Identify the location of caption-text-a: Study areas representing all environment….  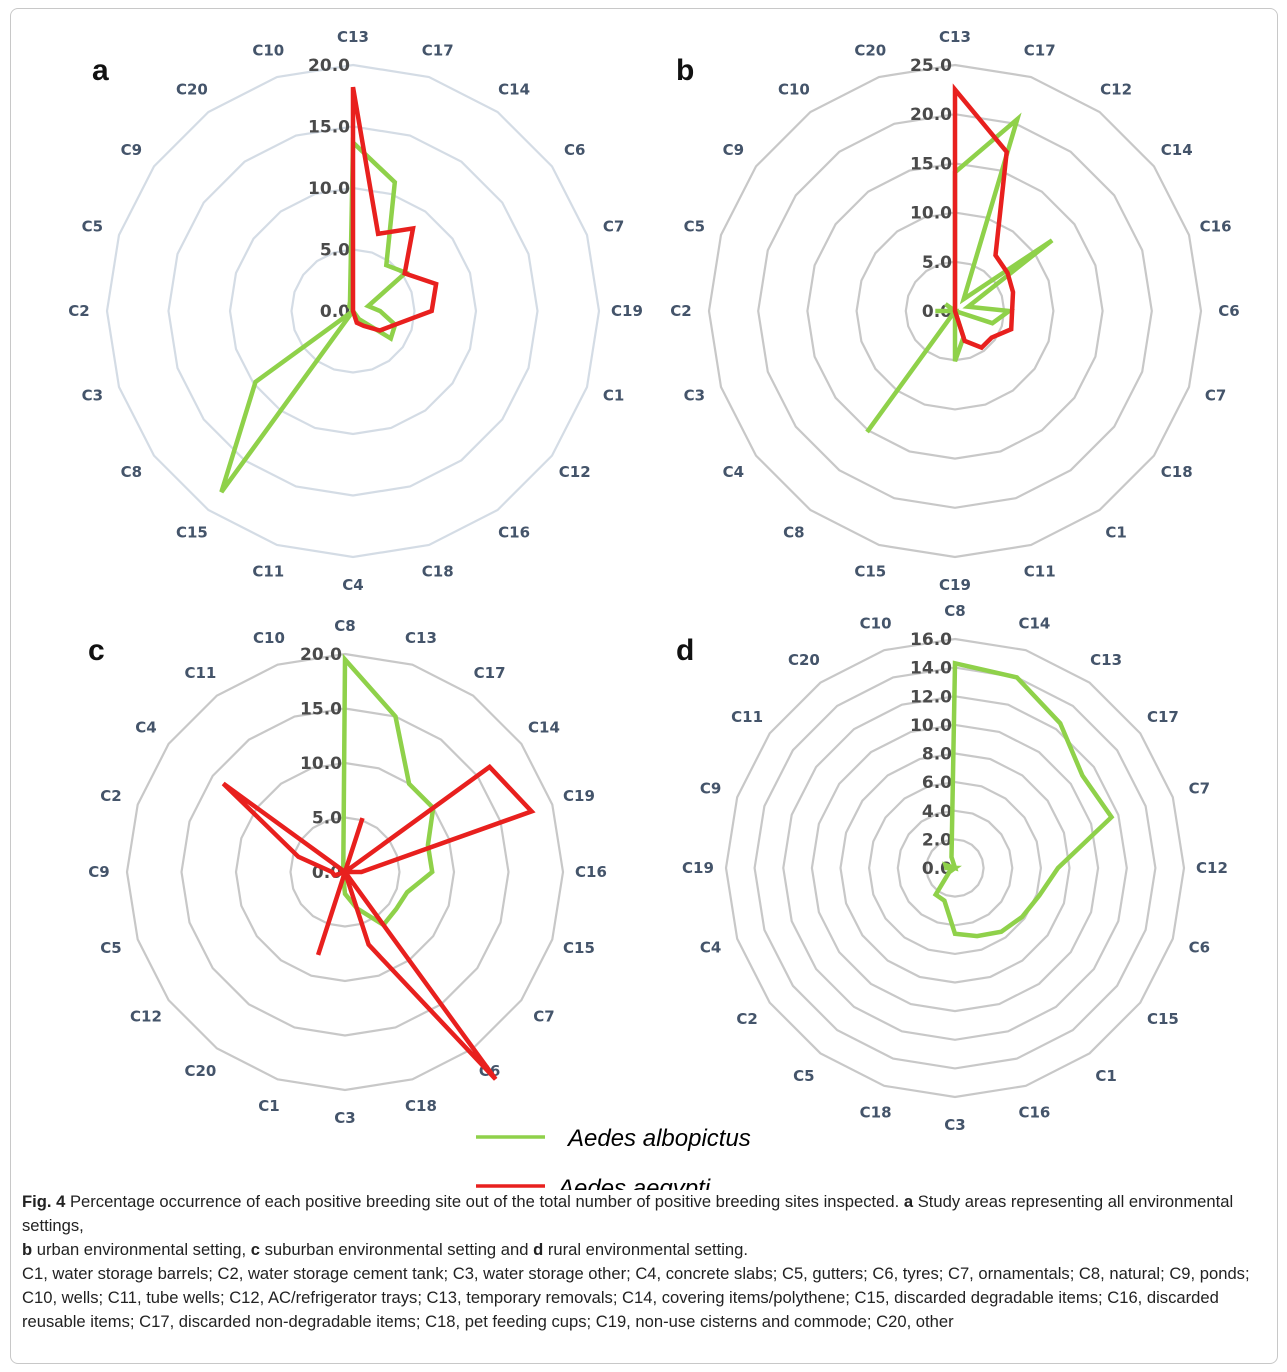
(628, 1213).